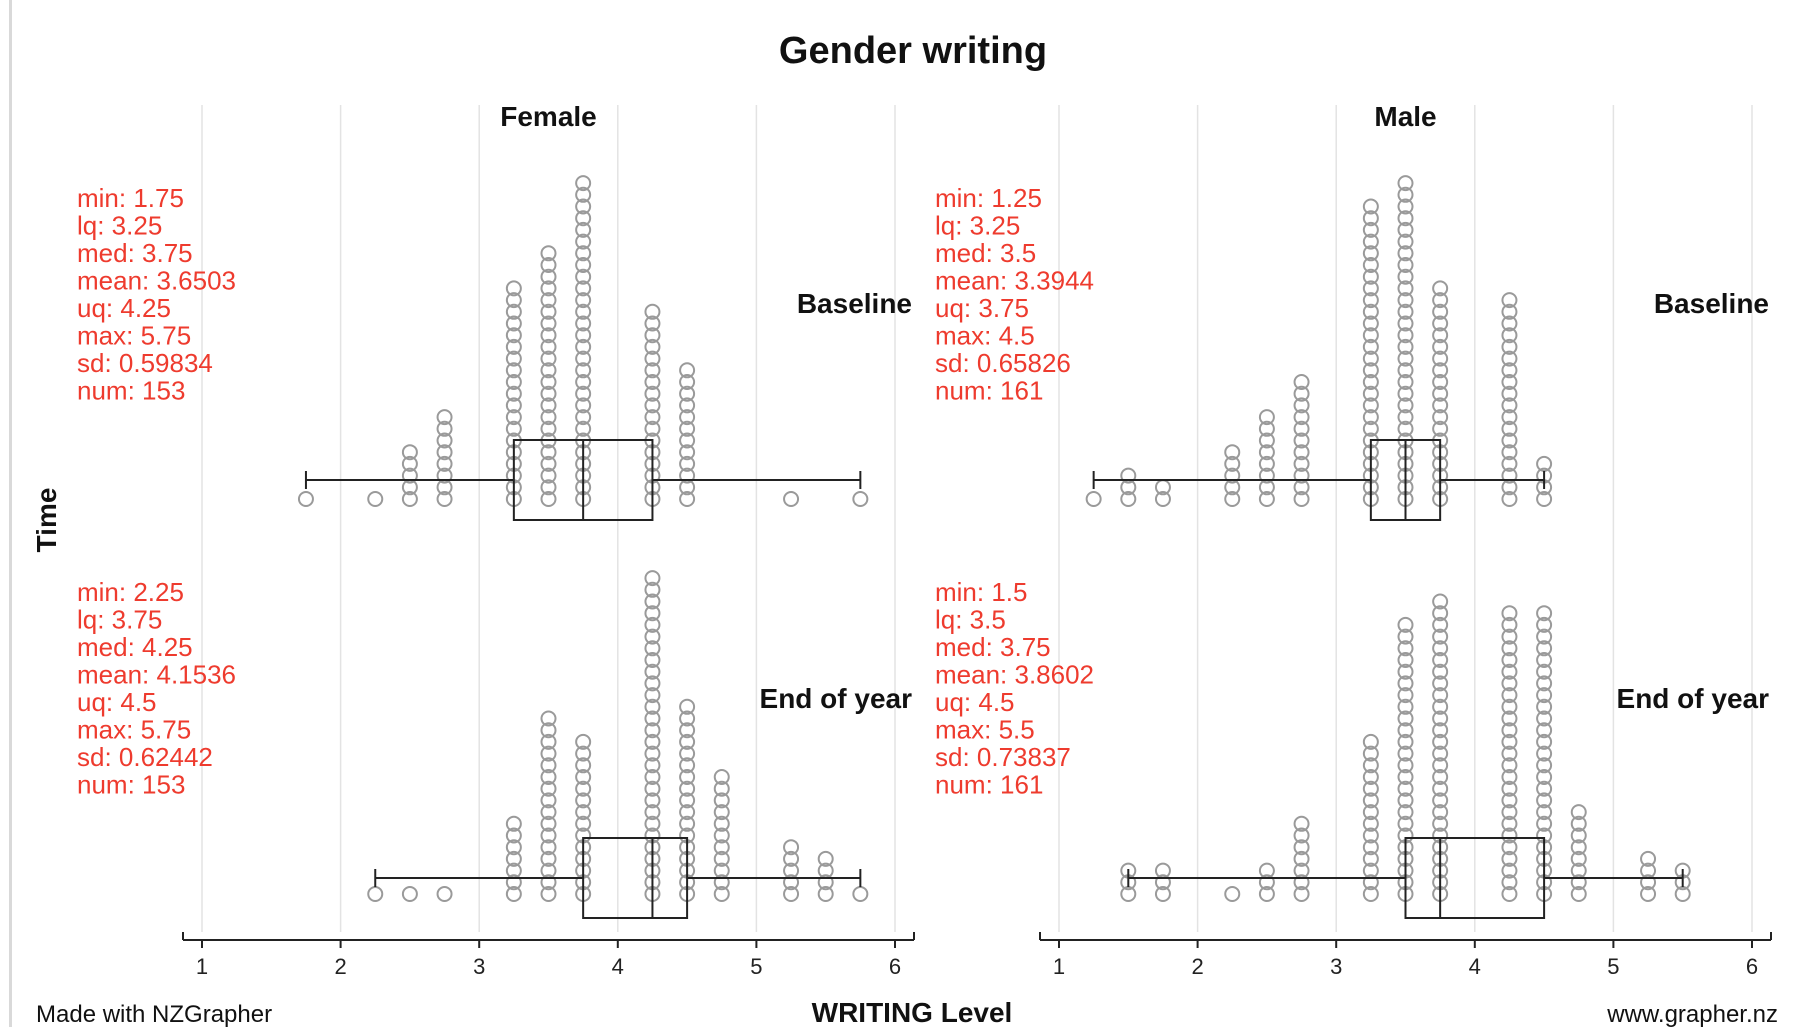  Describe the element at coordinates (130, 198) in the screenshot. I see `summary-stat: min: 1.75` at that location.